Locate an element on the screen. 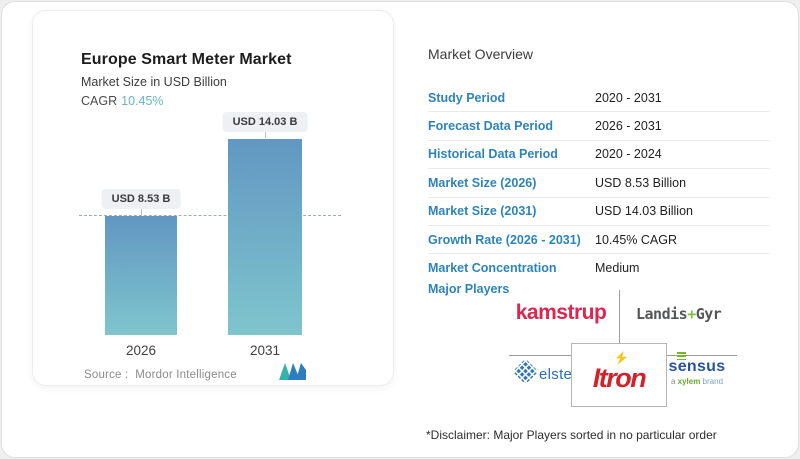 This screenshot has height=459, width=800. mordor-logo-icon is located at coordinates (292, 371).